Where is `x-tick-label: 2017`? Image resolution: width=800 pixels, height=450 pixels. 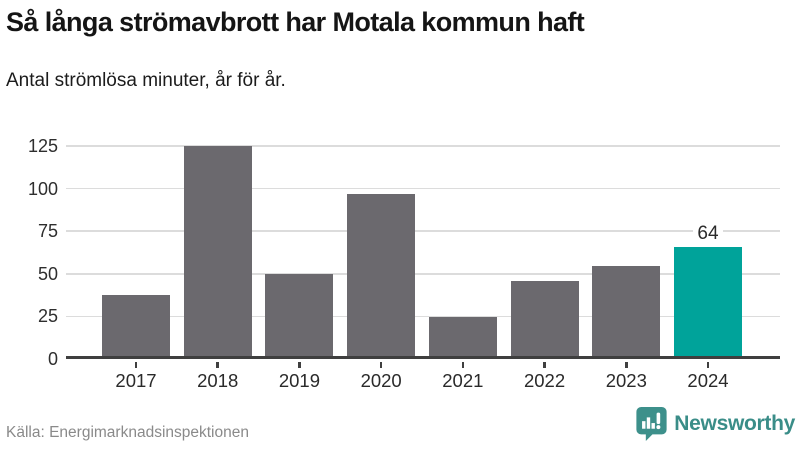
x-tick-label: 2017 is located at coordinates (136, 380).